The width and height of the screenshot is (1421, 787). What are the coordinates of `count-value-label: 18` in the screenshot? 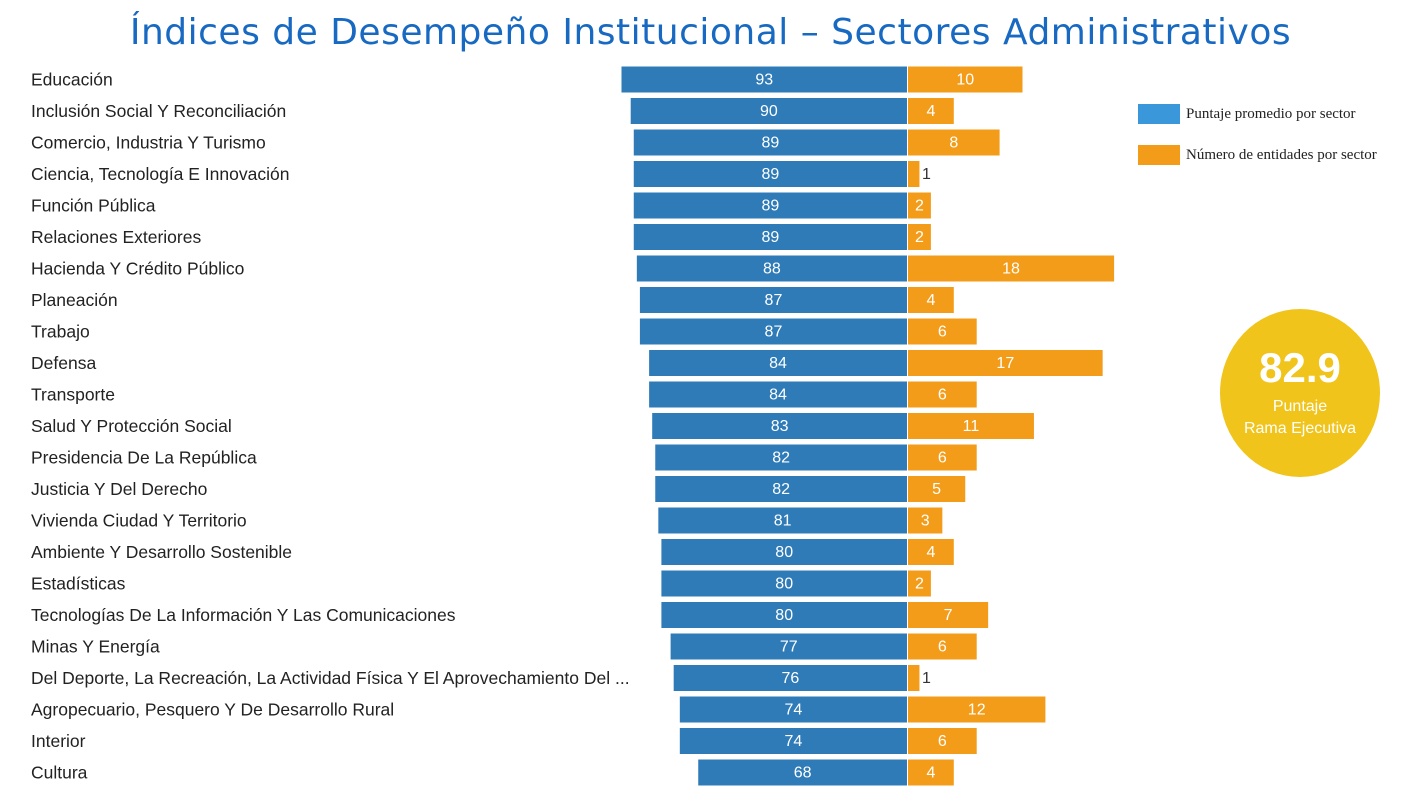 It's located at (1011, 269).